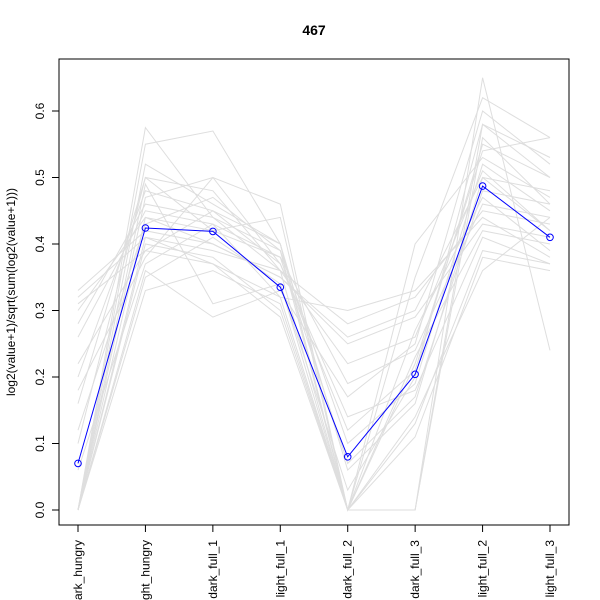 The width and height of the screenshot is (600, 600). Describe the element at coordinates (40, 177) in the screenshot. I see `y-tick-label-5: 0.5` at that location.